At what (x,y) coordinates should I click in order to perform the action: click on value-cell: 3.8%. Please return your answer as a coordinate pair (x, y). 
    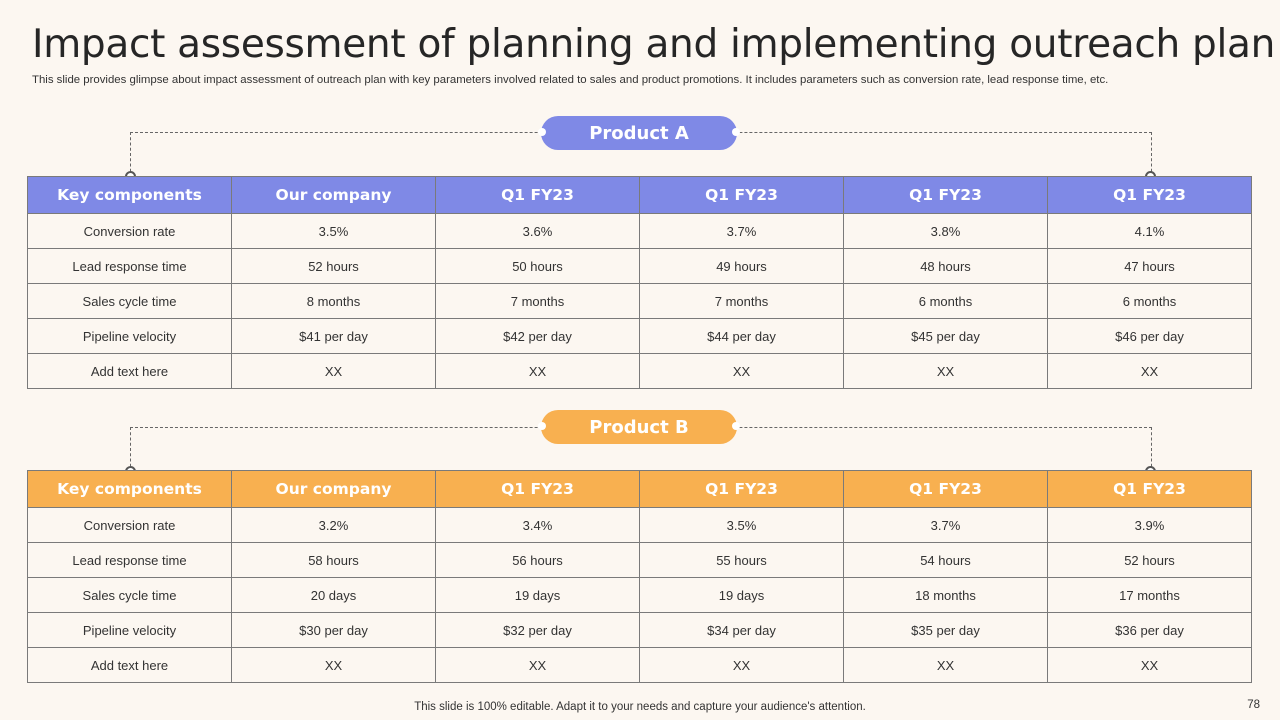
    Looking at the image, I should click on (945, 231).